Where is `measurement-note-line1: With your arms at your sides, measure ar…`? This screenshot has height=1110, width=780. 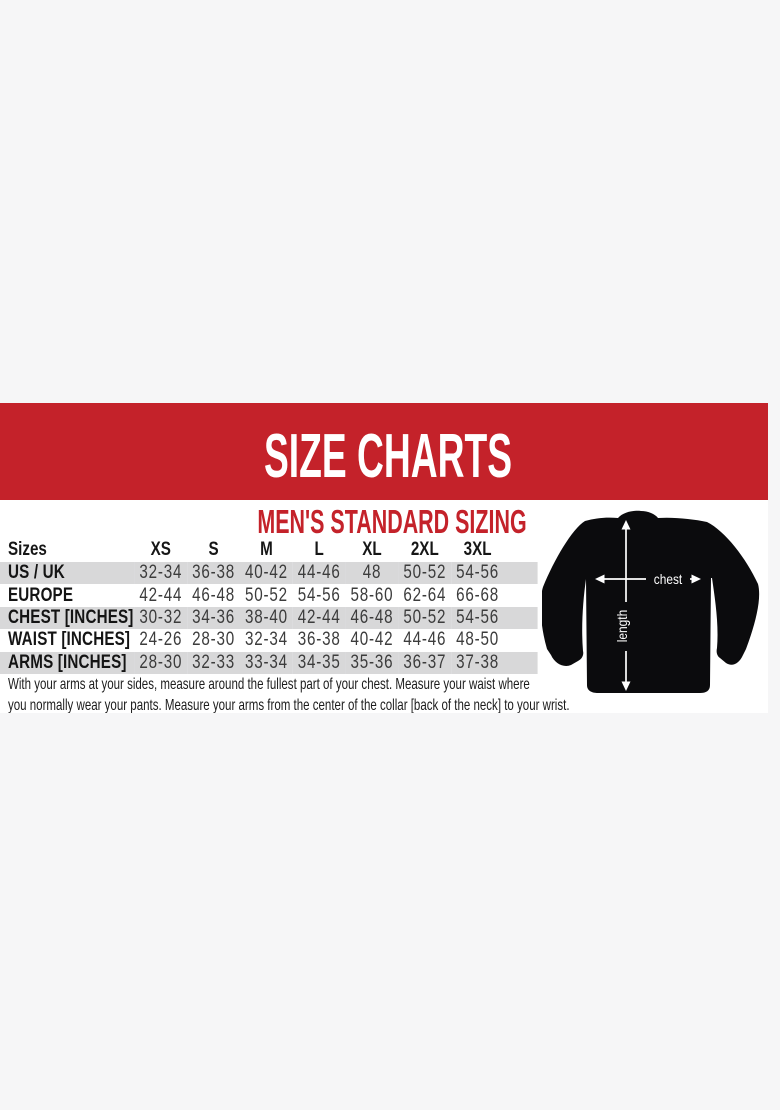 measurement-note-line1: With your arms at your sides, measure ar… is located at coordinates (269, 684).